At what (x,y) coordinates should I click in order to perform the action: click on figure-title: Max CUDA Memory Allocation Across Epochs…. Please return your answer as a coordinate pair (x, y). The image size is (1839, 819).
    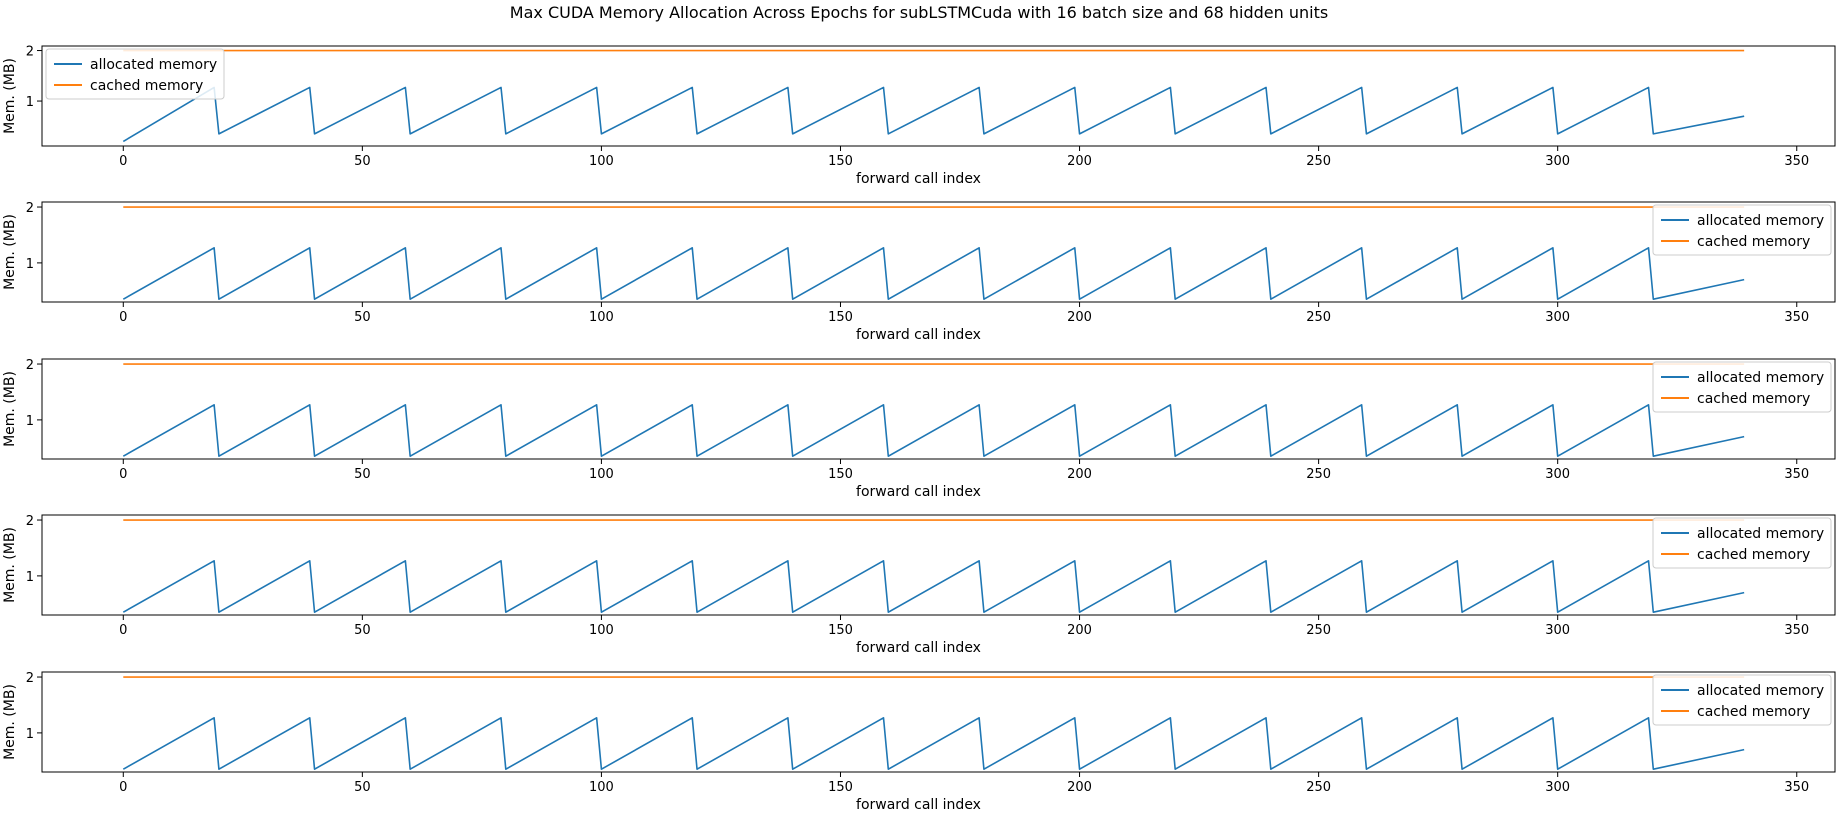
    Looking at the image, I should click on (919, 12).